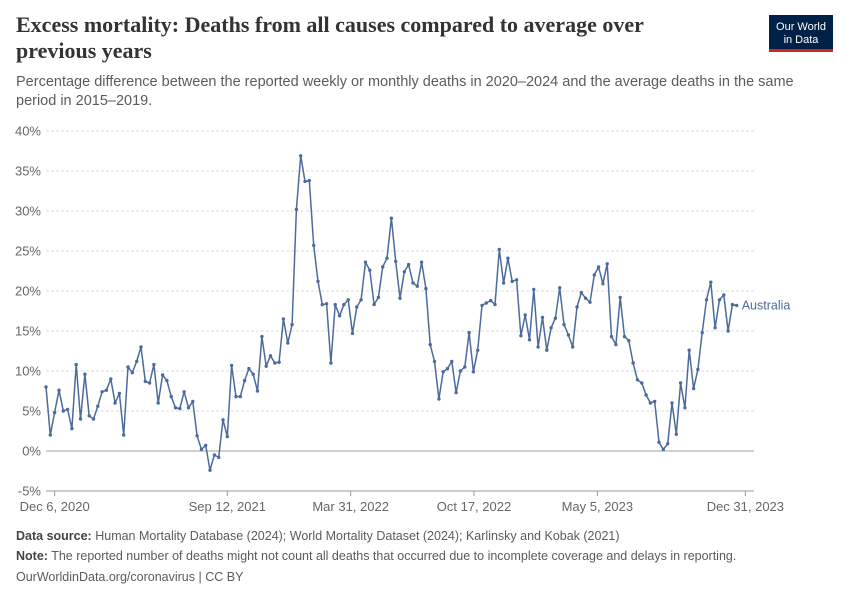  Describe the element at coordinates (801, 39) in the screenshot. I see `logo-line-2: in Data` at that location.